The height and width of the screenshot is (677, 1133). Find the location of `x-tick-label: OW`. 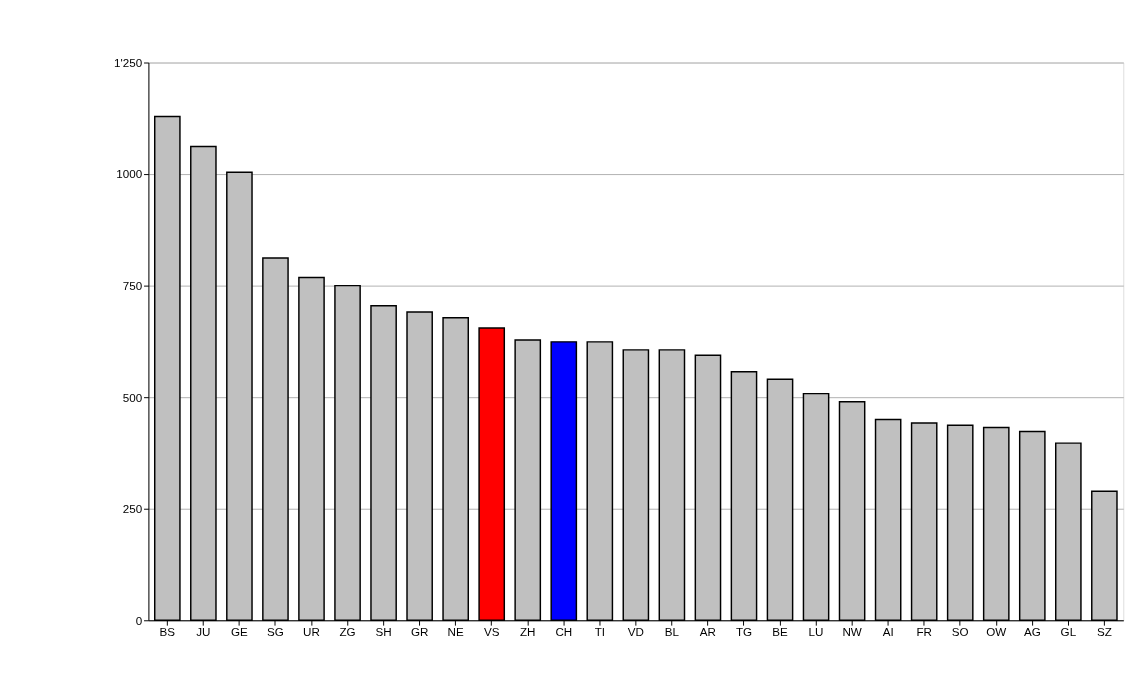

x-tick-label: OW is located at coordinates (996, 632).